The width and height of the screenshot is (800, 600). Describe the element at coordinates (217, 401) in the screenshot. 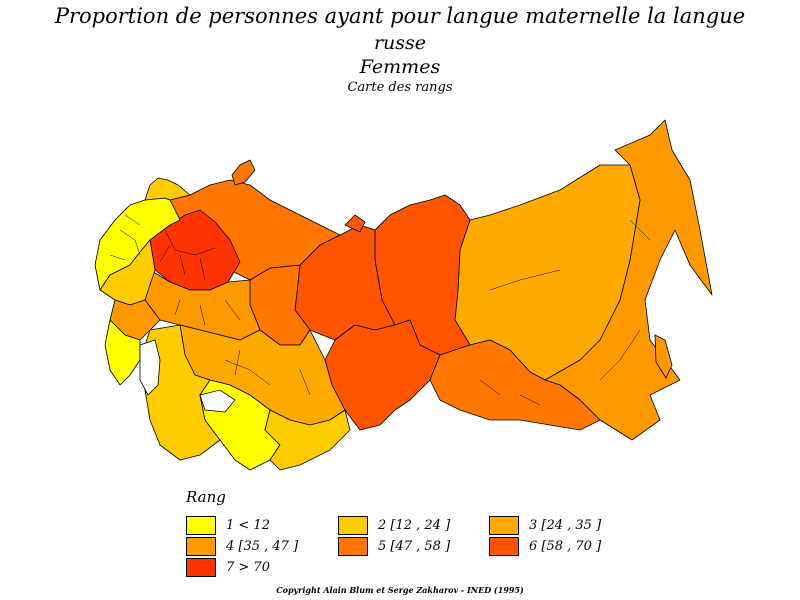

I see `lake-balkhash` at that location.